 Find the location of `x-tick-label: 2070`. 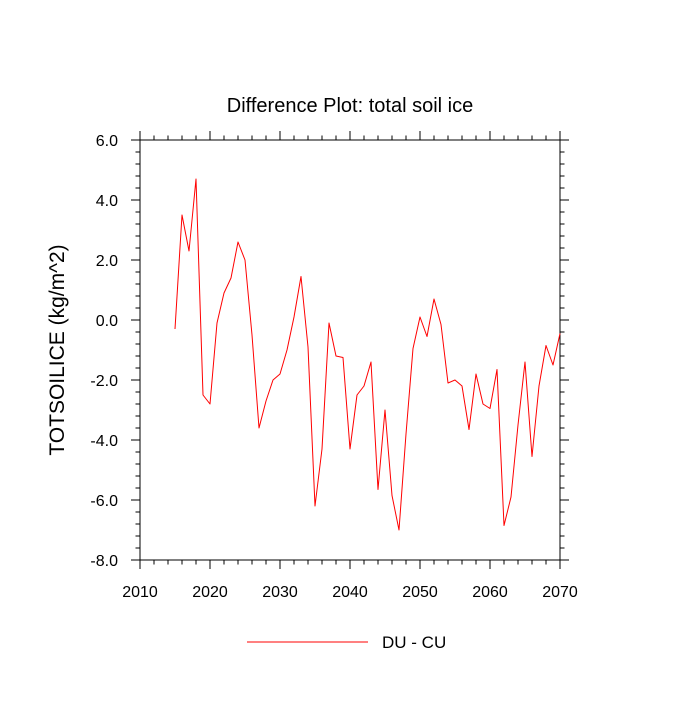

x-tick-label: 2070 is located at coordinates (560, 592).